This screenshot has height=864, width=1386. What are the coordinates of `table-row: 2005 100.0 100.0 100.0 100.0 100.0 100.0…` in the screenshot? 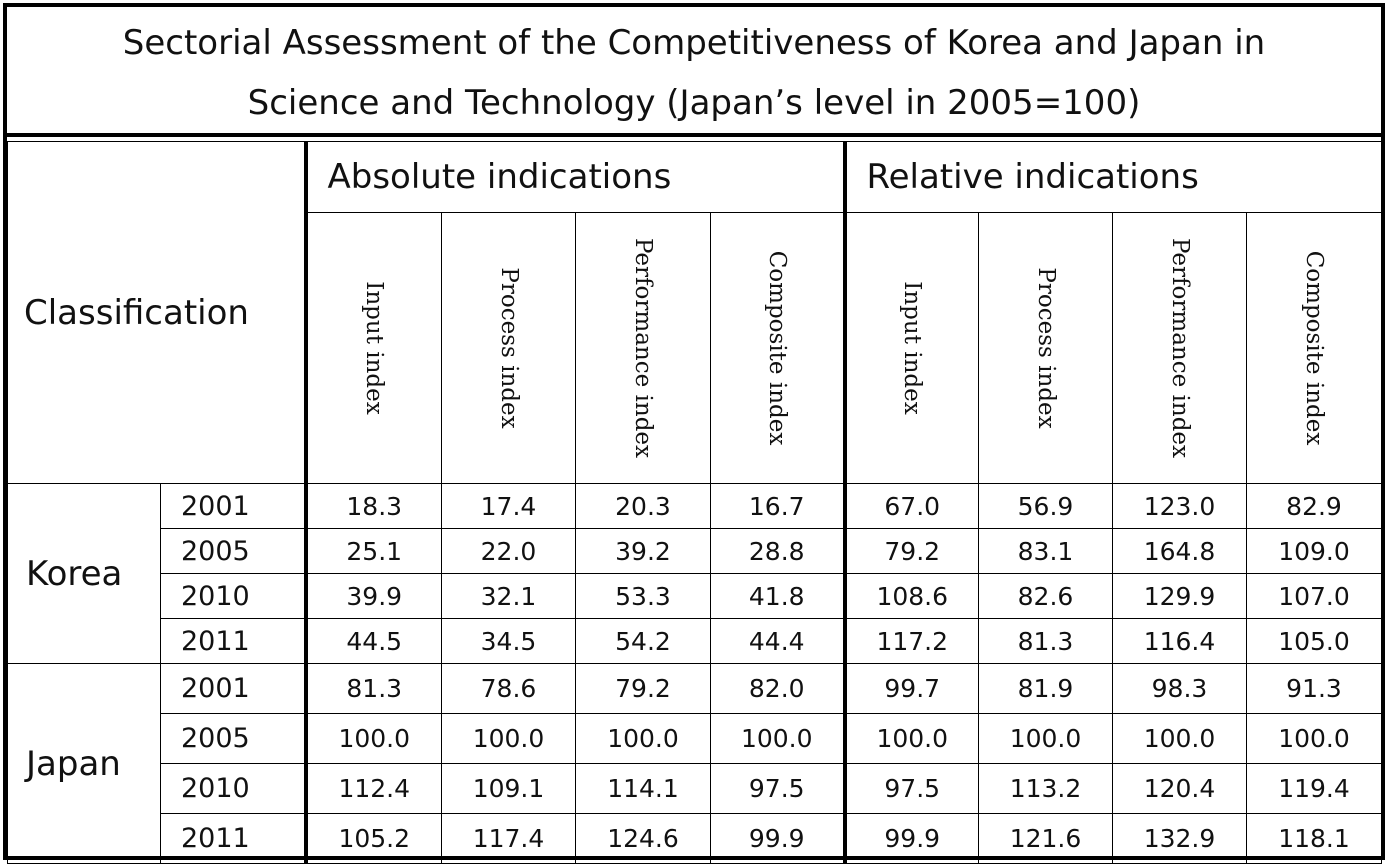 It's located at (695, 738).